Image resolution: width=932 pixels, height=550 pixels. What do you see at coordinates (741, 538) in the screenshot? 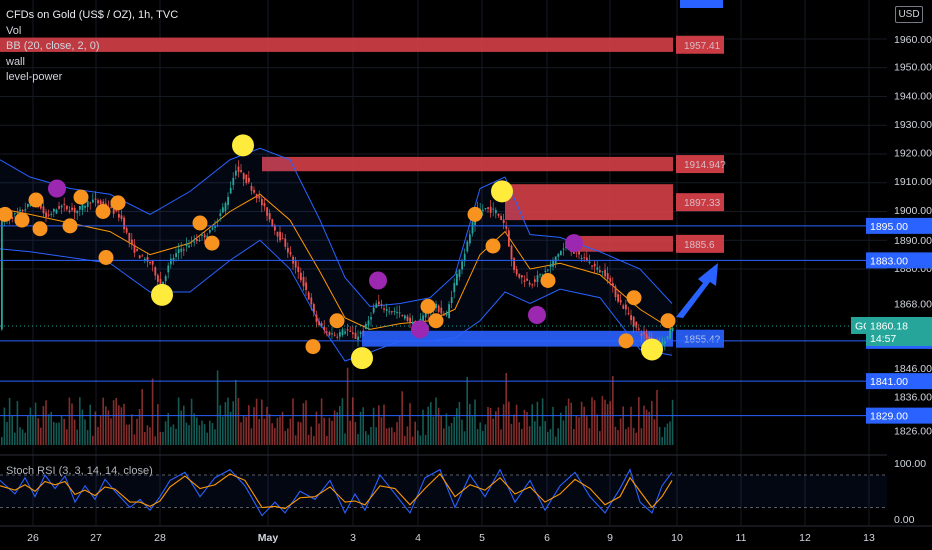
I see `time-tick-label: 11` at bounding box center [741, 538].